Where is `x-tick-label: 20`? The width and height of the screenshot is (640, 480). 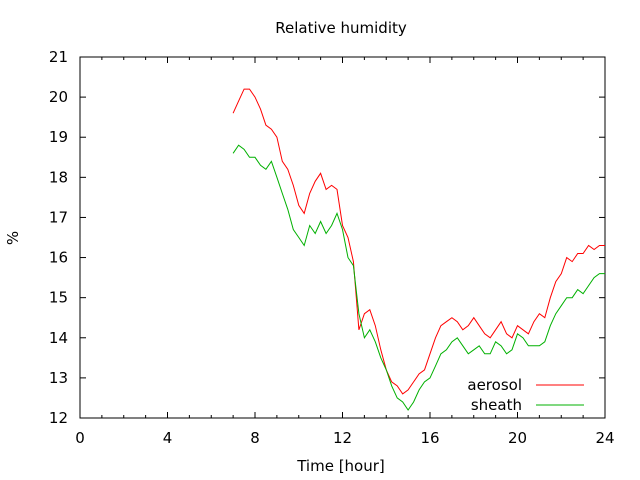
x-tick-label: 20 is located at coordinates (517, 438).